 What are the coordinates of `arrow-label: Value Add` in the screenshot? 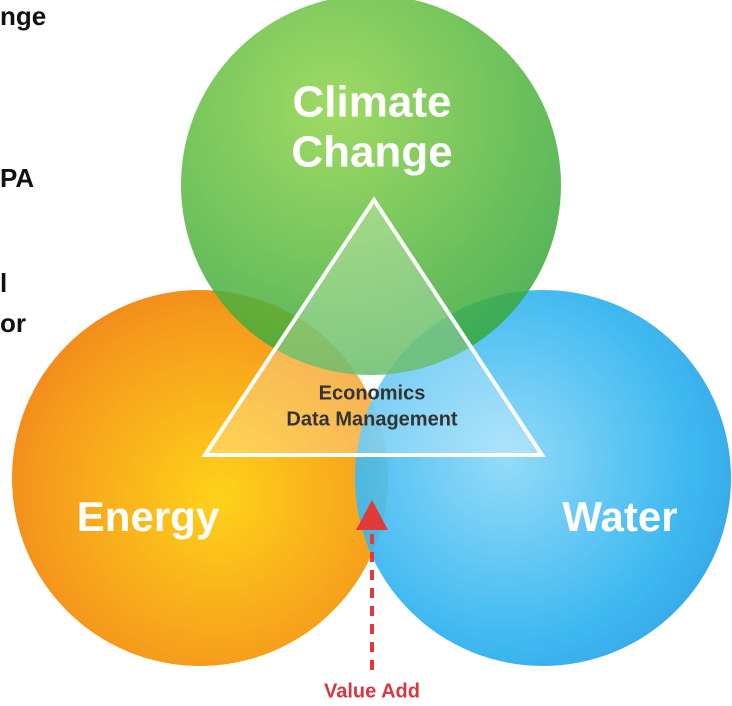 It's located at (372, 691).